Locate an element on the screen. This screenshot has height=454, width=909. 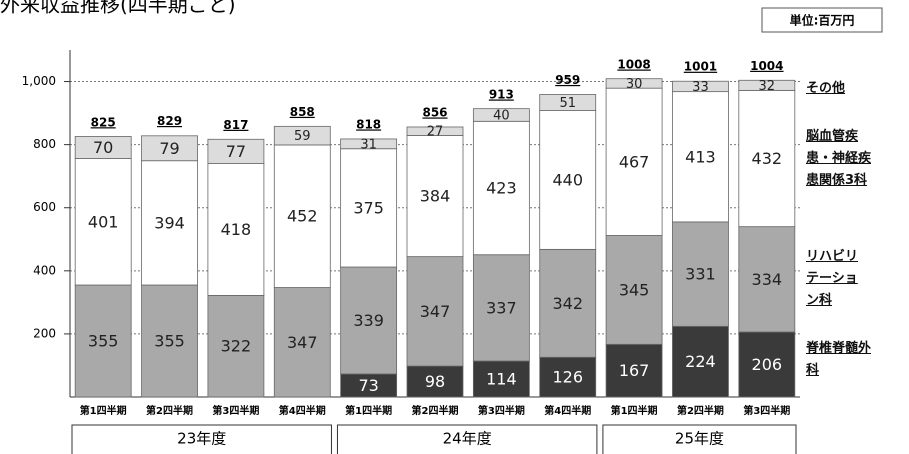
total-label: 829 is located at coordinates (169, 121).